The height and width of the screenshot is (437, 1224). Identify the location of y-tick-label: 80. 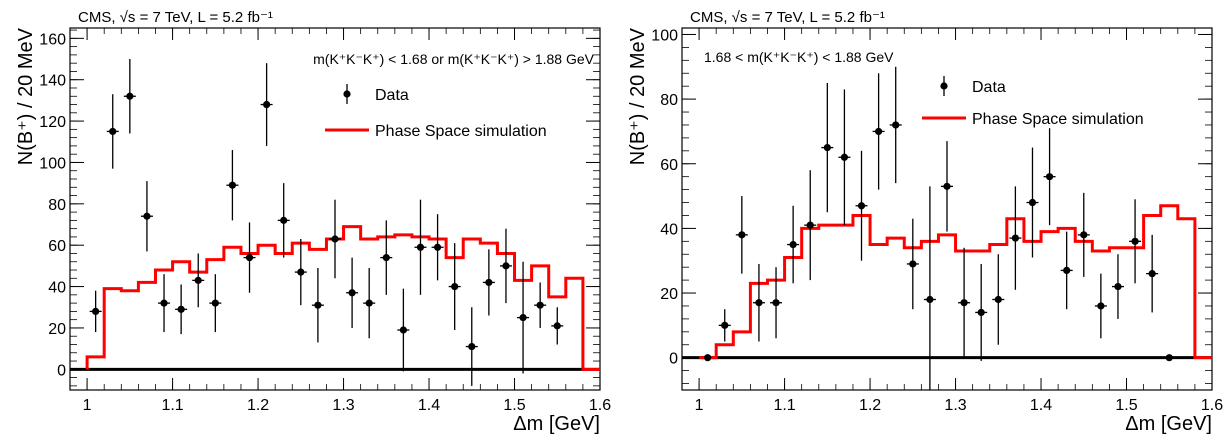
(669, 100).